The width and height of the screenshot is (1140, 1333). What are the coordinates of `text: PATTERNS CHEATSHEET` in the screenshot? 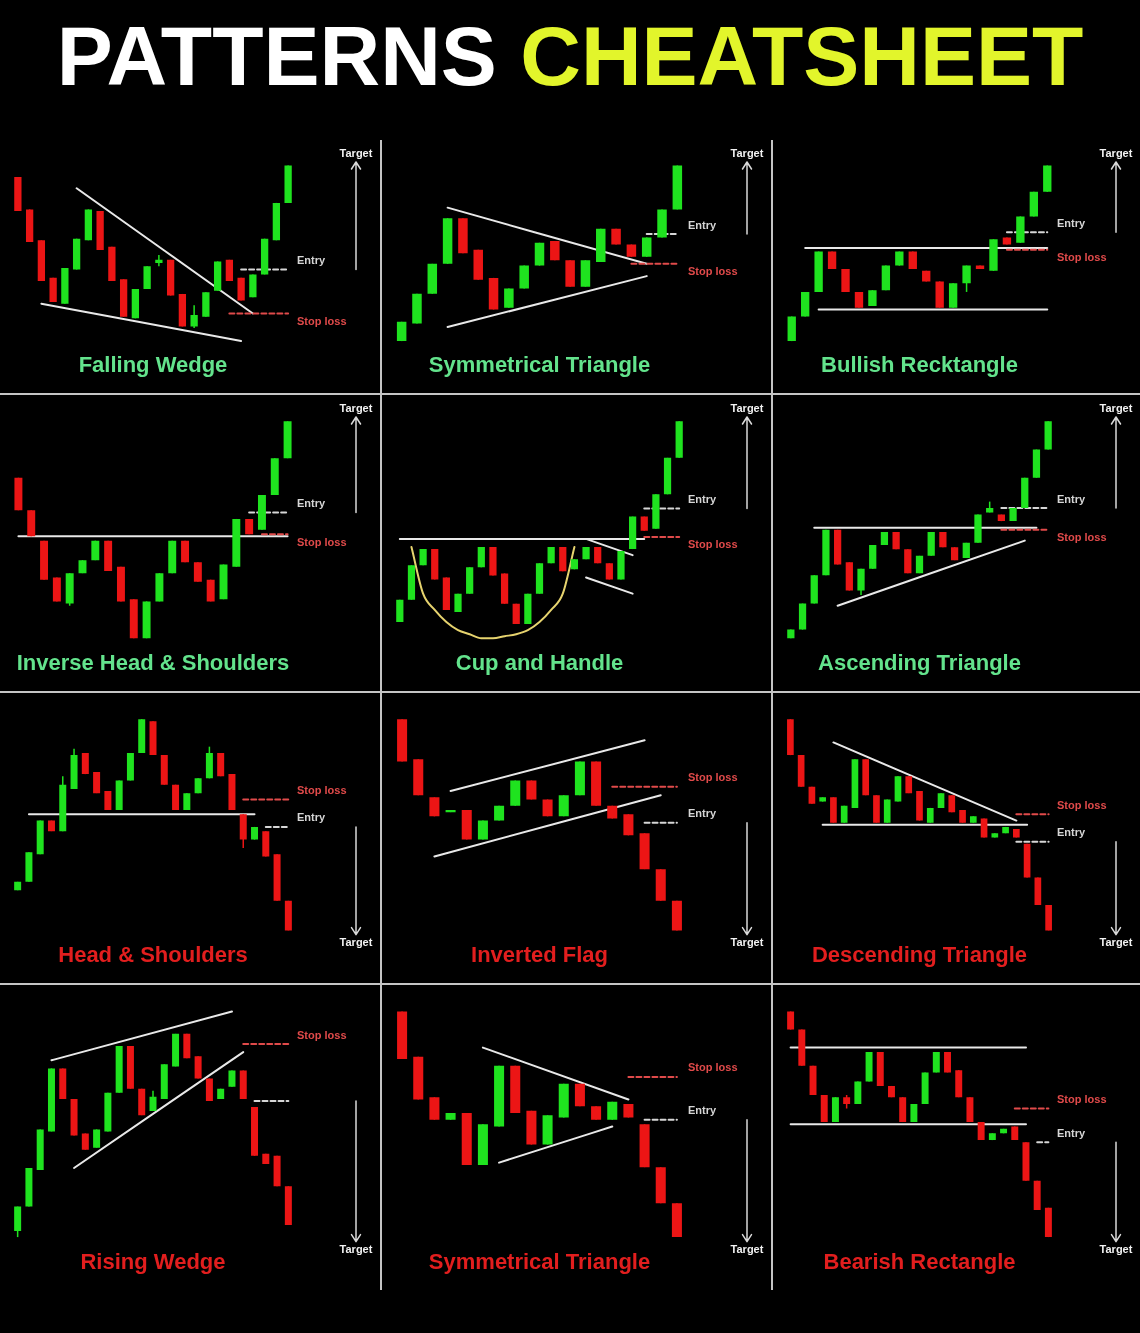 It's located at (570, 56).